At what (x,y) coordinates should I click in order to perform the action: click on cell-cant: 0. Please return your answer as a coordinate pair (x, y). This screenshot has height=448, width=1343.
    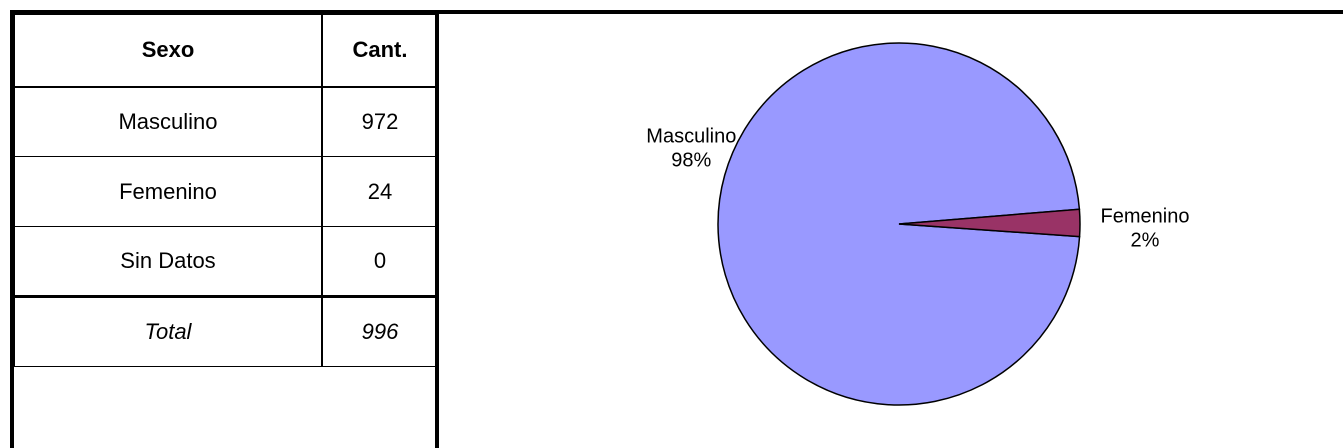
    Looking at the image, I should click on (379, 261).